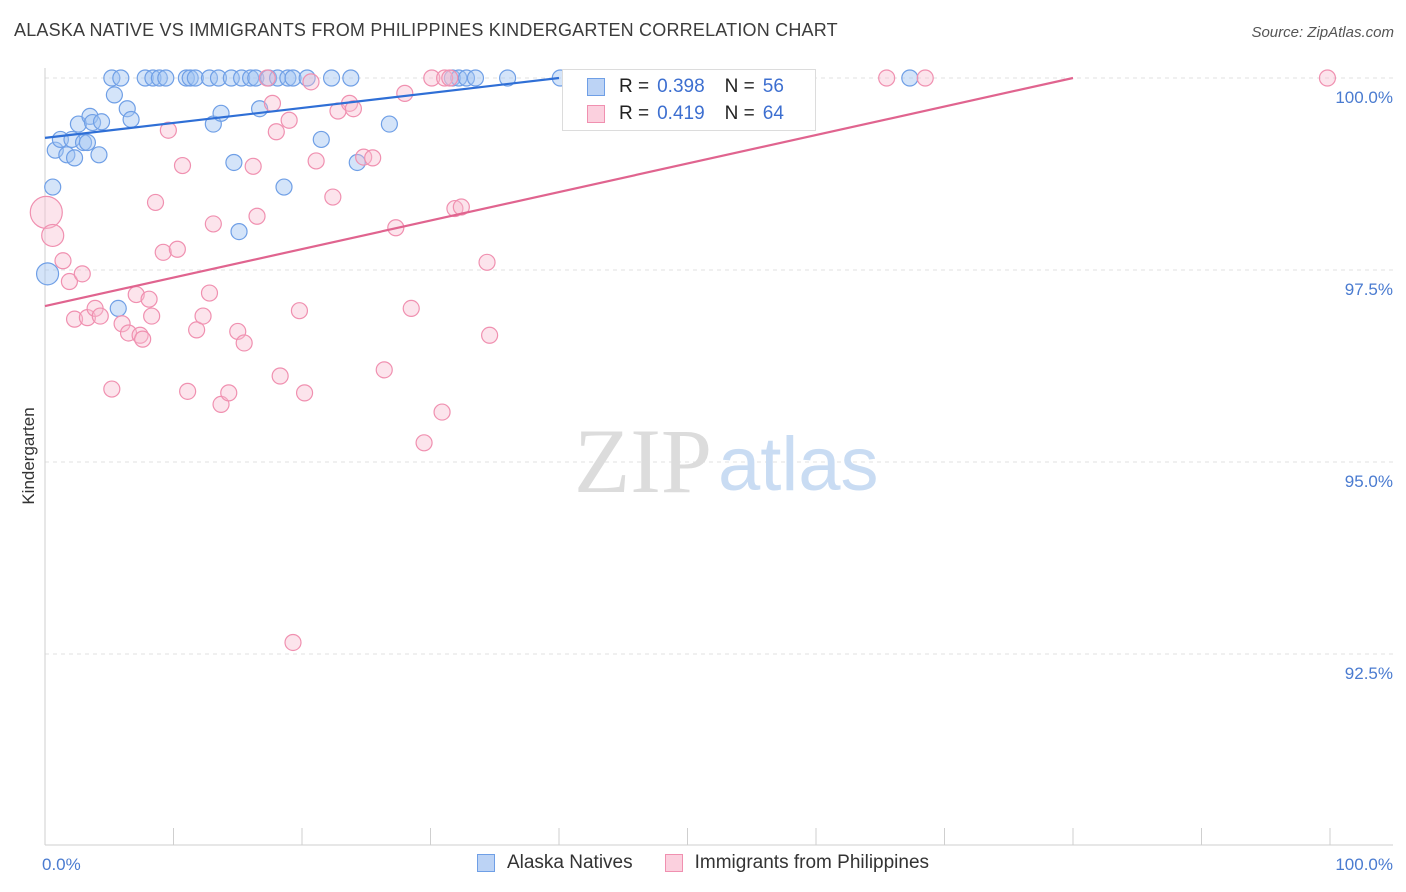  Describe the element at coordinates (485, 863) in the screenshot. I see `legend-swatch-alaska-natives` at that location.